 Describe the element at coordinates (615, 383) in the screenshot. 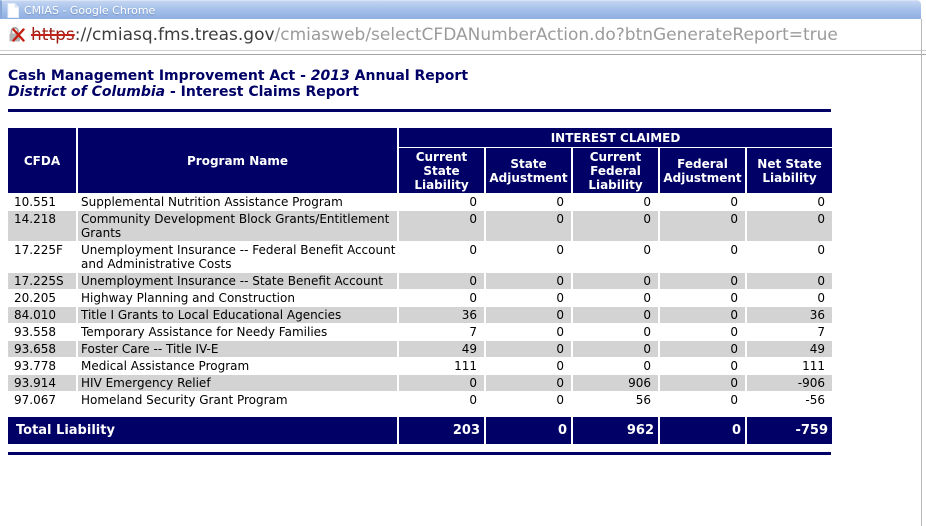

I see `value-cell: 906` at that location.